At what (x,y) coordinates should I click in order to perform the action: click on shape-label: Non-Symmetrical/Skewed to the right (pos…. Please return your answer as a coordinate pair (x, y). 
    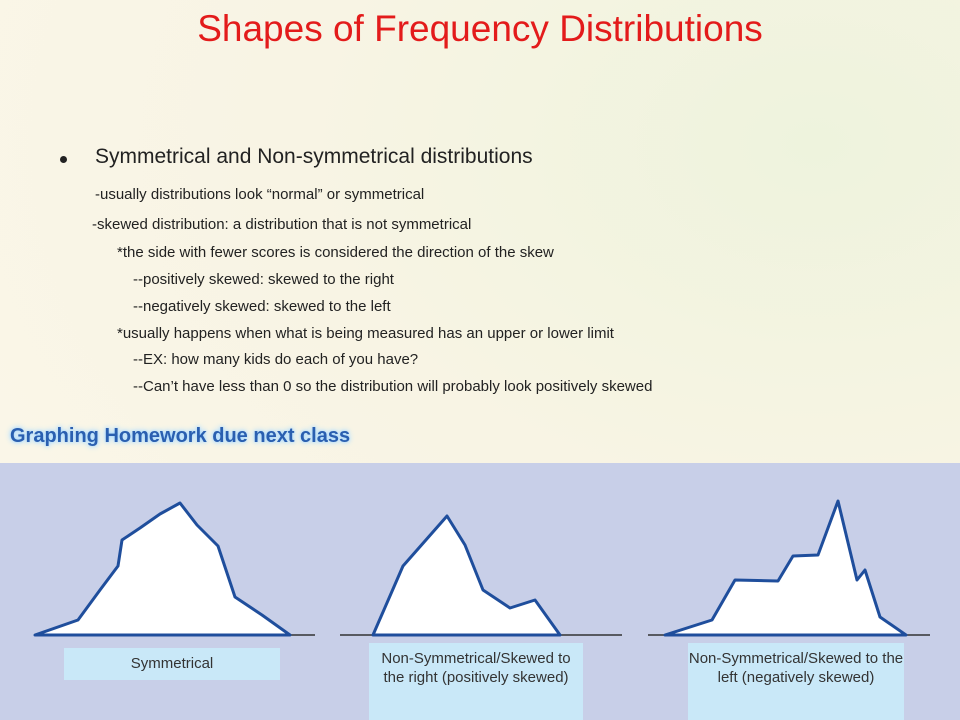
    Looking at the image, I should click on (476, 668).